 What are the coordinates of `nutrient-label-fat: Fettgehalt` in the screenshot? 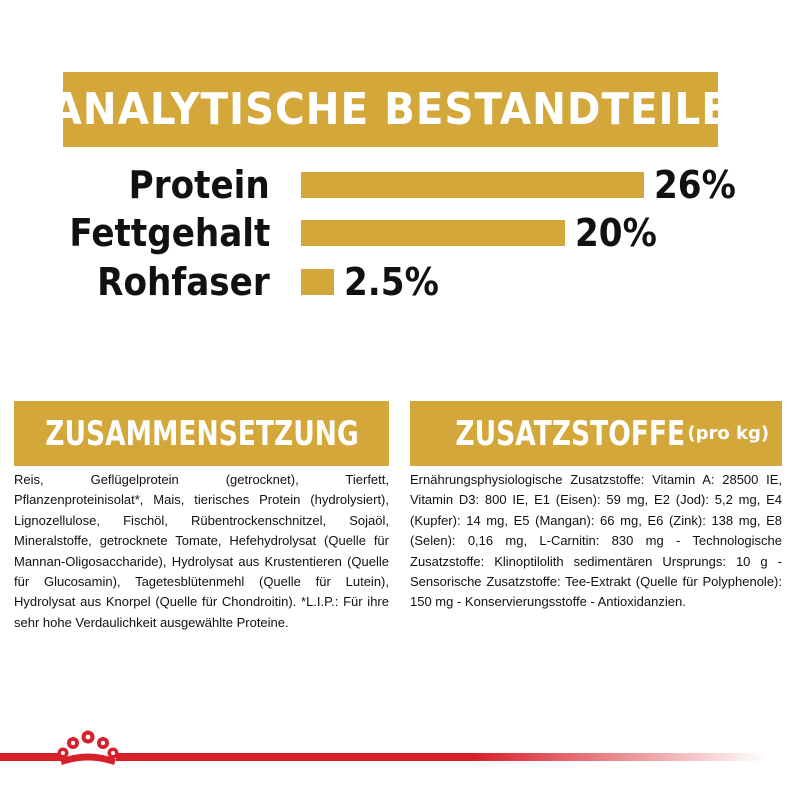 It's located at (169, 233).